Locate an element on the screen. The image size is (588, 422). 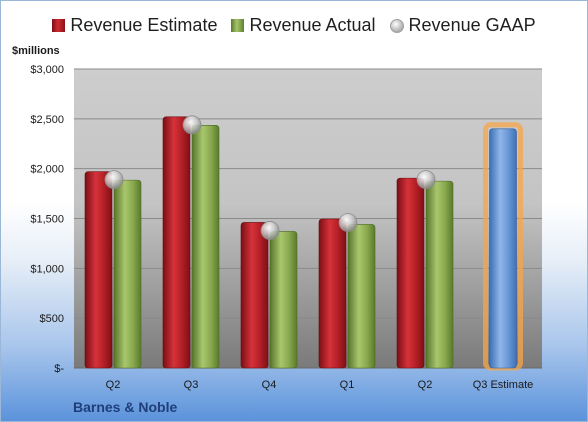
legend-label-estimate: Revenue Estimate is located at coordinates (144, 25).